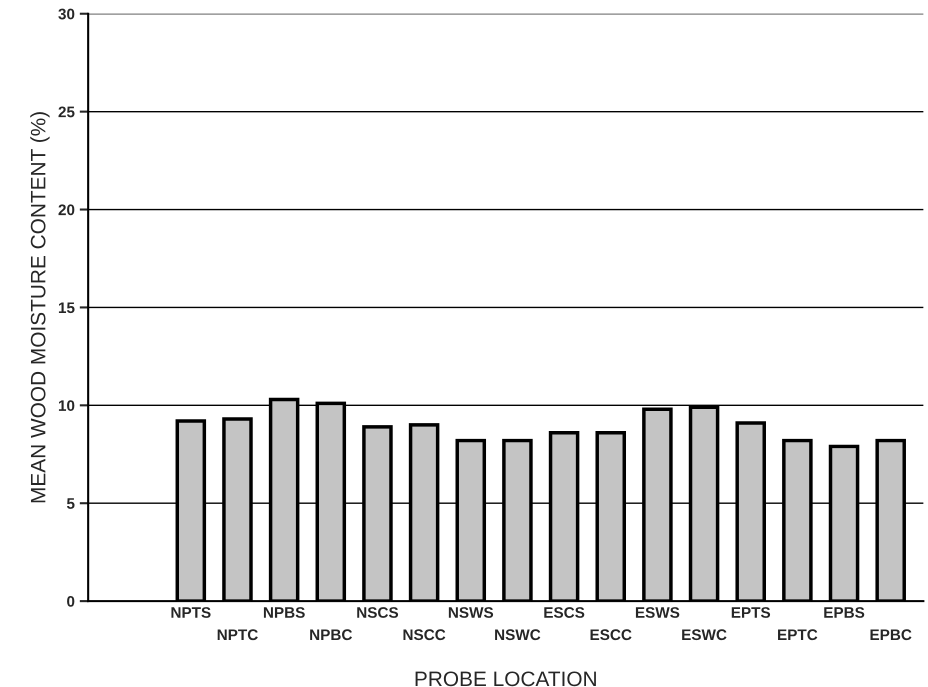 This screenshot has width=928, height=687. I want to click on y-tick-label: 20, so click(66, 210).